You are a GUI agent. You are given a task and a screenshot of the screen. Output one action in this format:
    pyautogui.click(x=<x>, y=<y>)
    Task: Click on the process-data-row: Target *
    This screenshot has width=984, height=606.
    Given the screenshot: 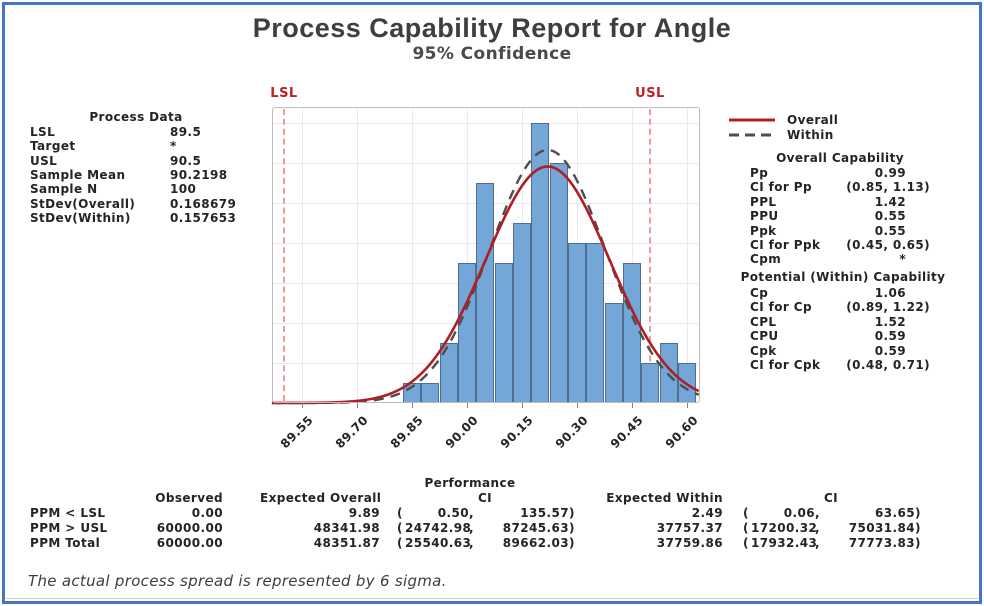 What is the action you would take?
    pyautogui.click(x=150, y=146)
    